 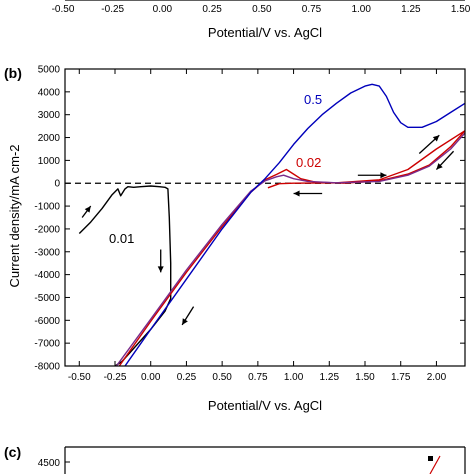 I want to click on scan-direction-arrow-down-left, so click(x=188, y=316).